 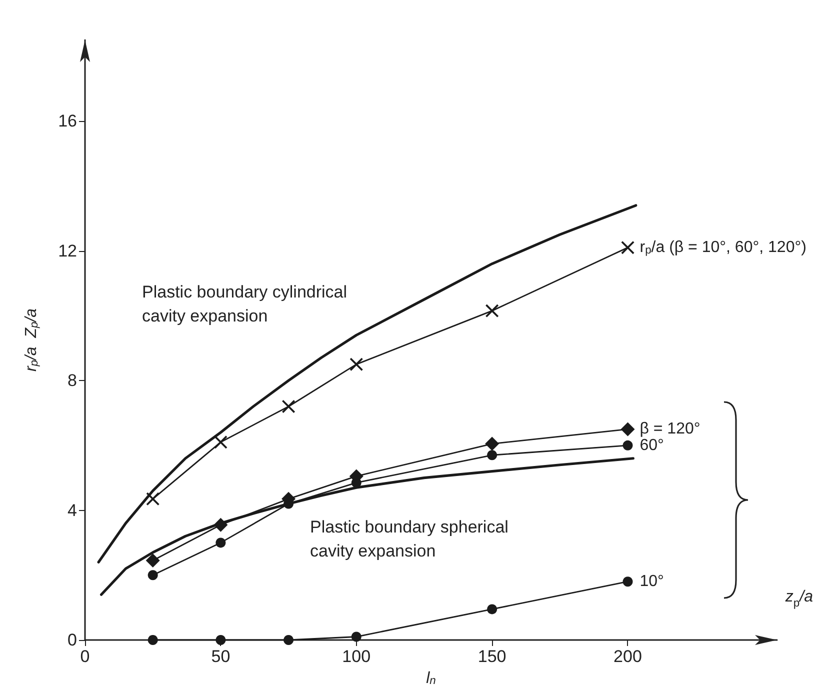 What do you see at coordinates (670, 429) in the screenshot?
I see `series-label: β = 120°` at bounding box center [670, 429].